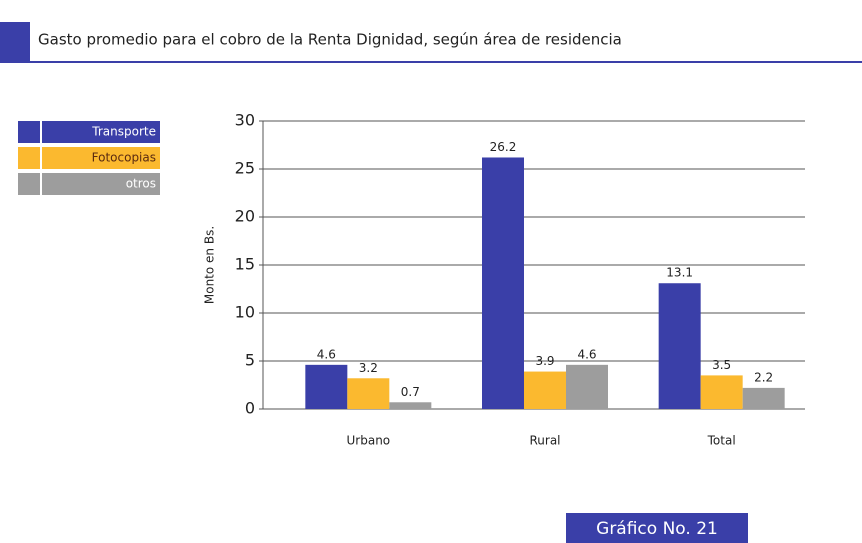  I want to click on value-label: 3.9, so click(544, 361).